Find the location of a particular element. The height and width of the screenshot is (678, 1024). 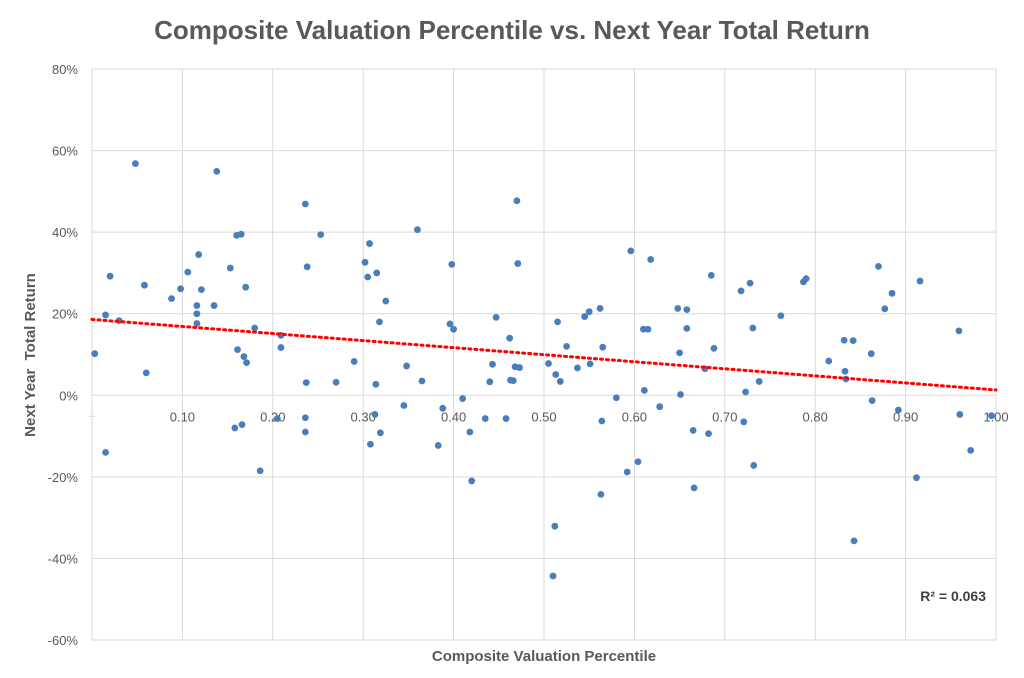

y-tick-label: 60% is located at coordinates (65, 151).